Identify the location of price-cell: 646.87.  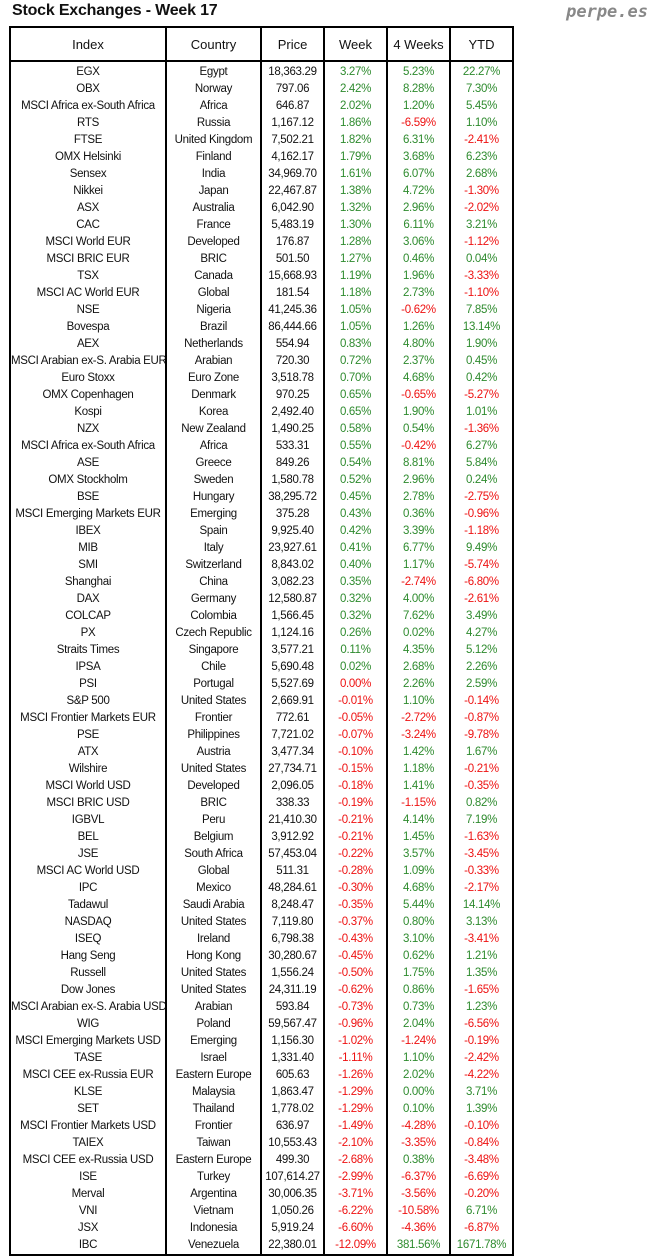
(292, 106).